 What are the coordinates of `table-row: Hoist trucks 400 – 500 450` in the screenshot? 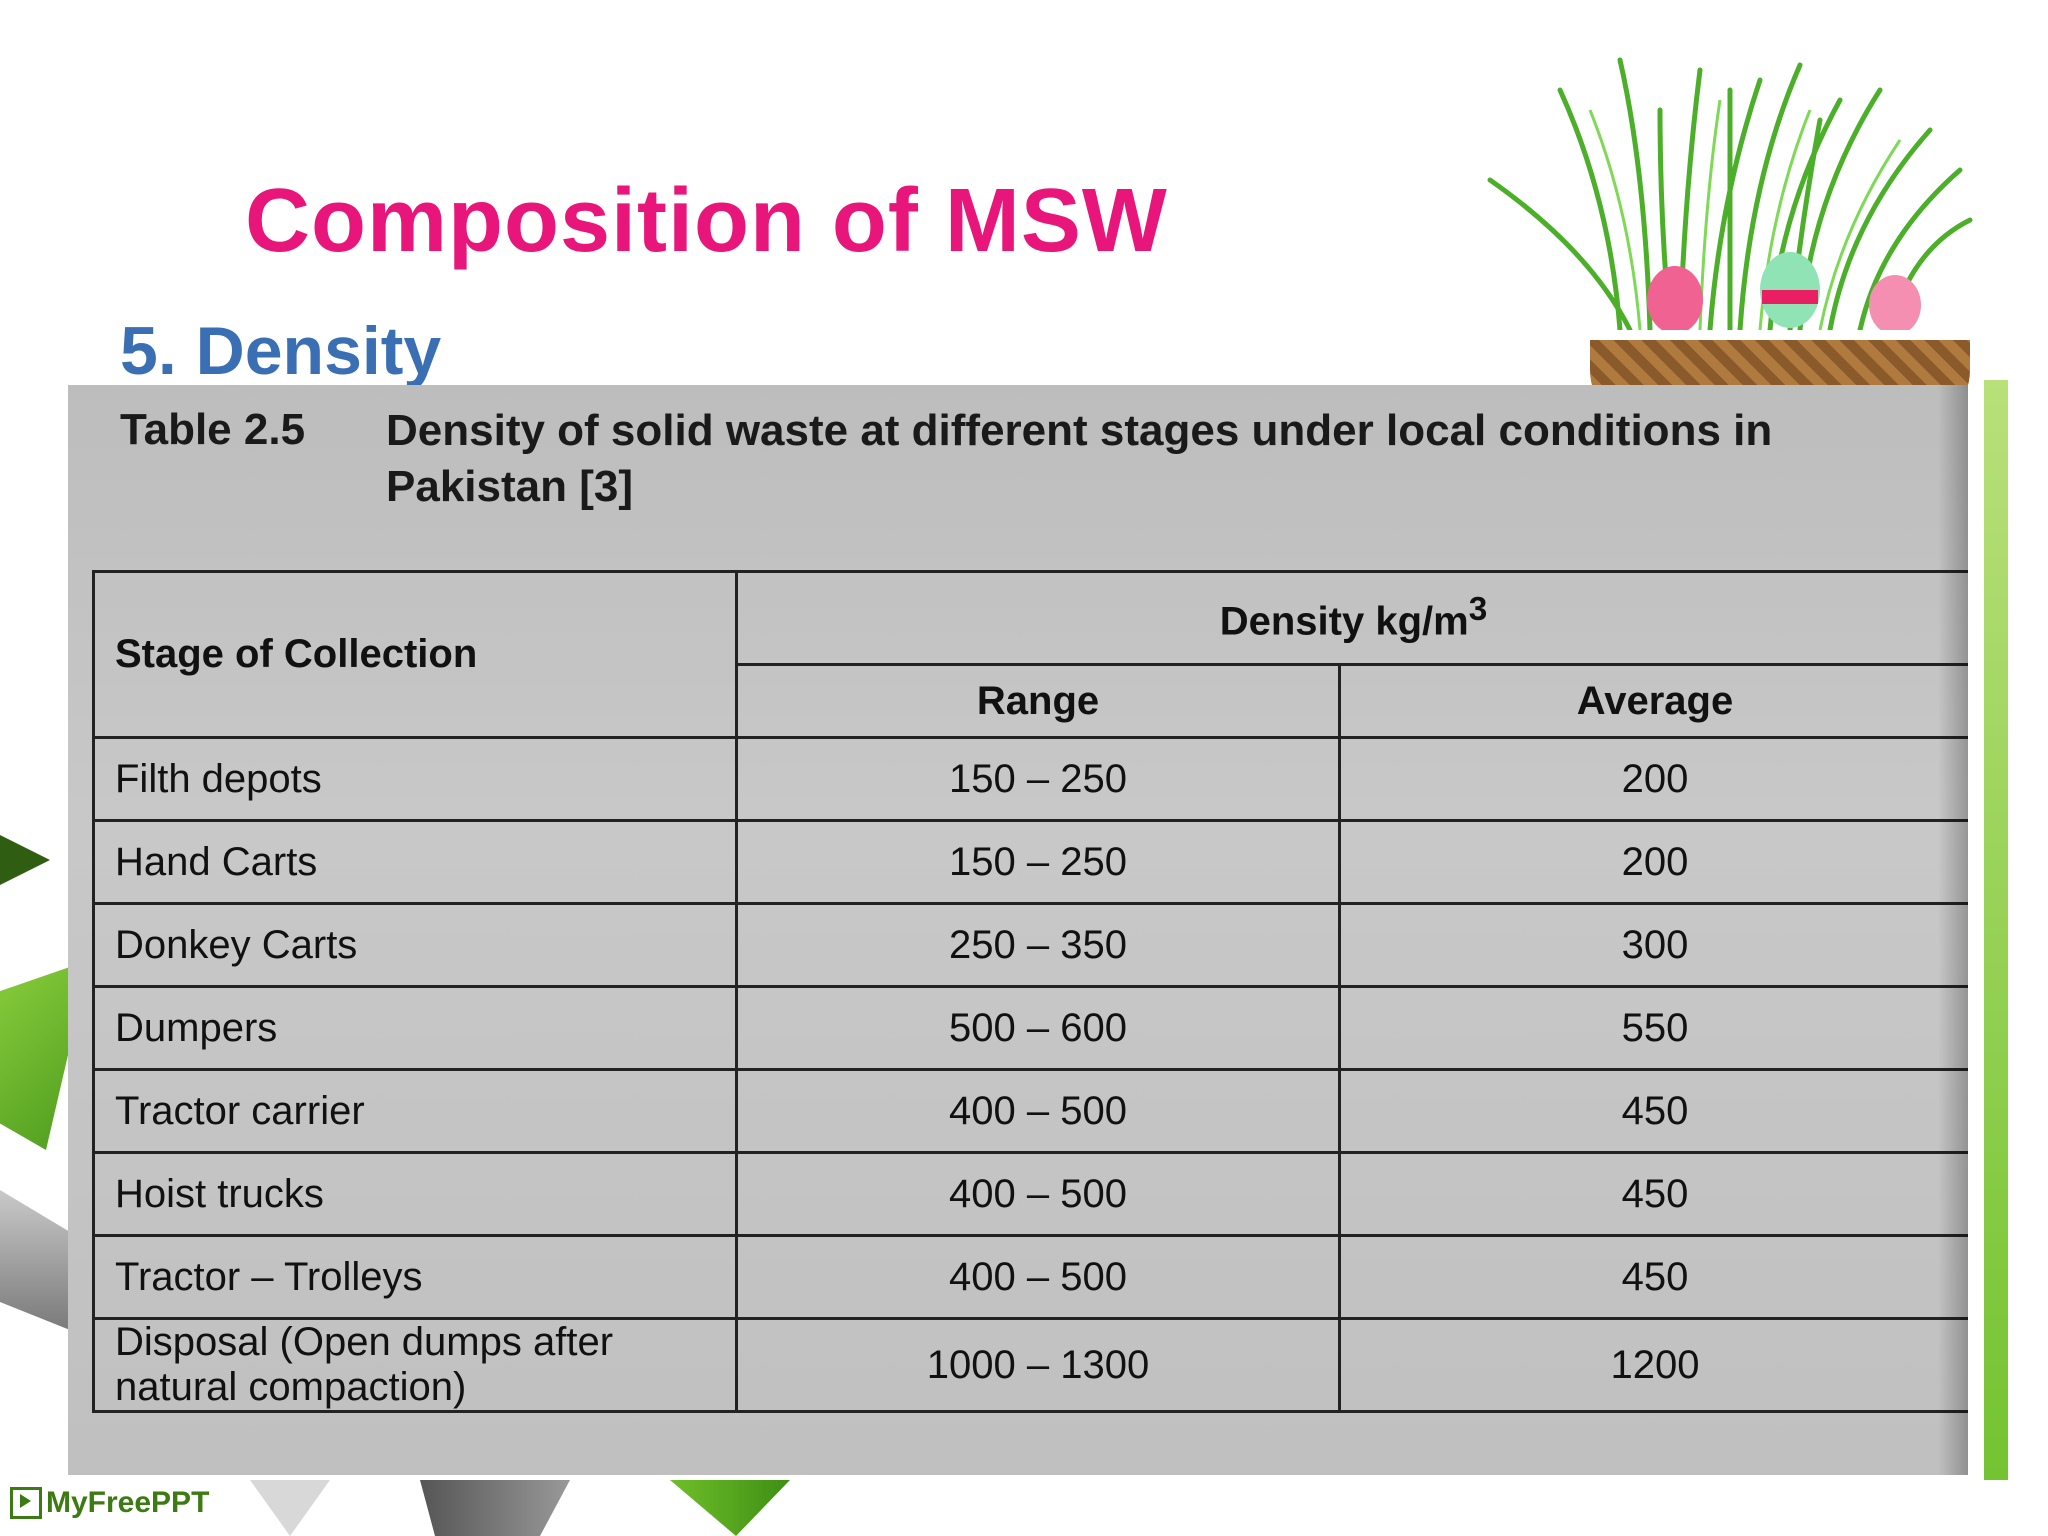 It's located at (1030, 1194).